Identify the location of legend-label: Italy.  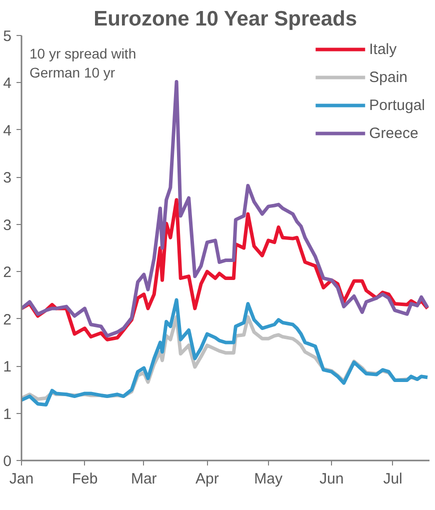
(383, 49).